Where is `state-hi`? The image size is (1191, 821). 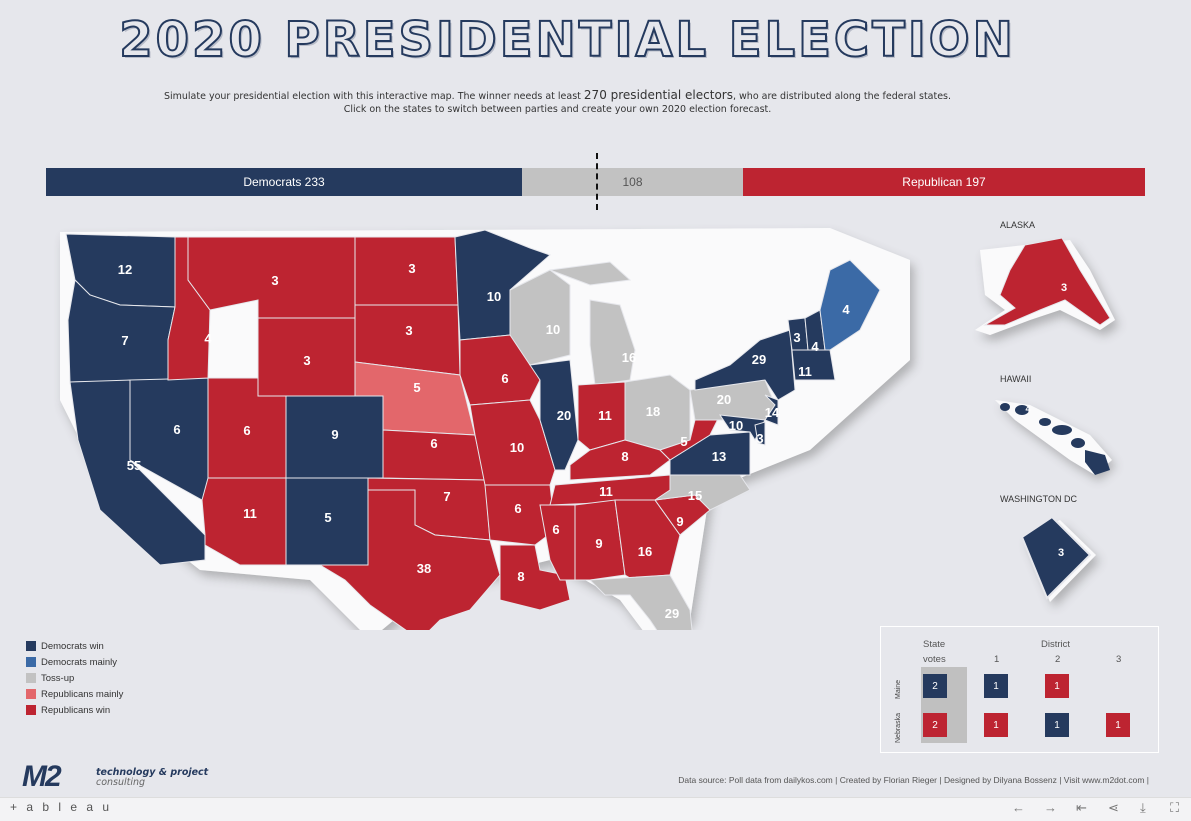 state-hi is located at coordinates (1055, 439).